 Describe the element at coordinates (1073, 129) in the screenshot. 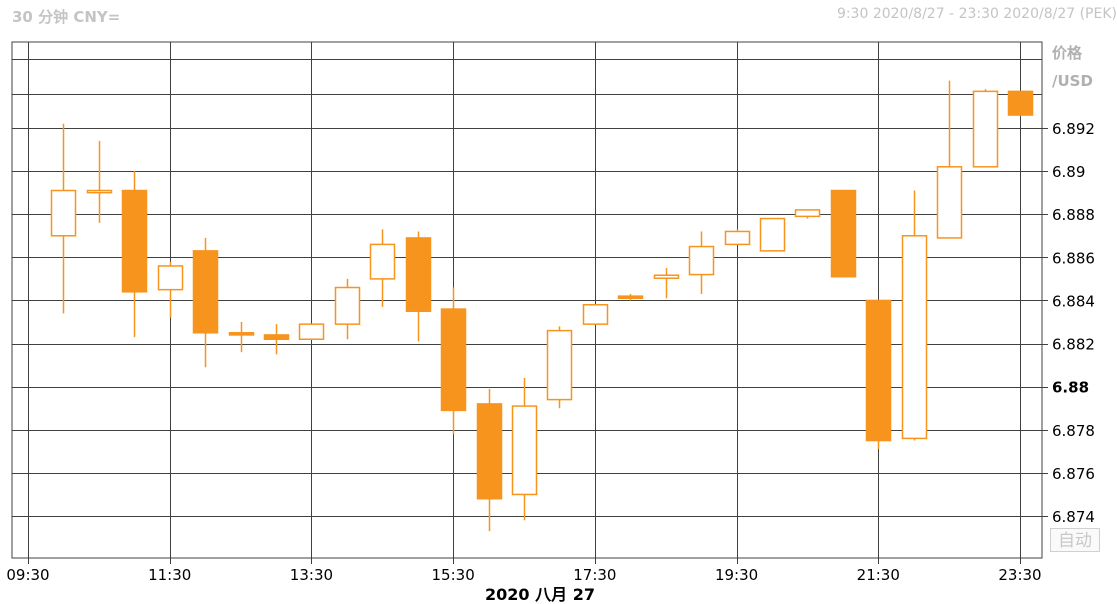

I see `y-tick-label: 6.892` at that location.